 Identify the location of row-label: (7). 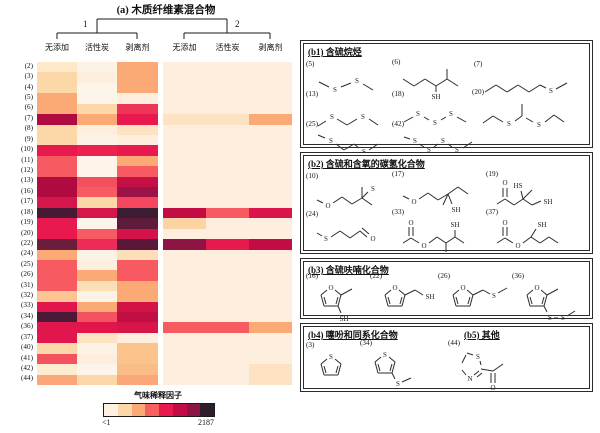
(28, 117).